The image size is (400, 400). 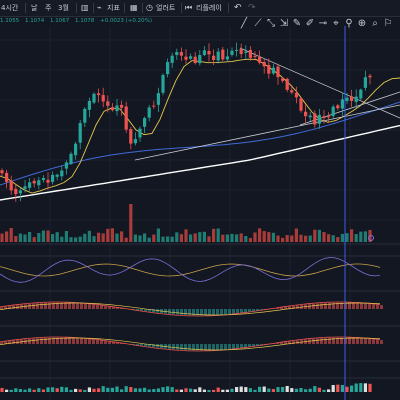 I want to click on shapes-icon: ✐, so click(x=310, y=23).